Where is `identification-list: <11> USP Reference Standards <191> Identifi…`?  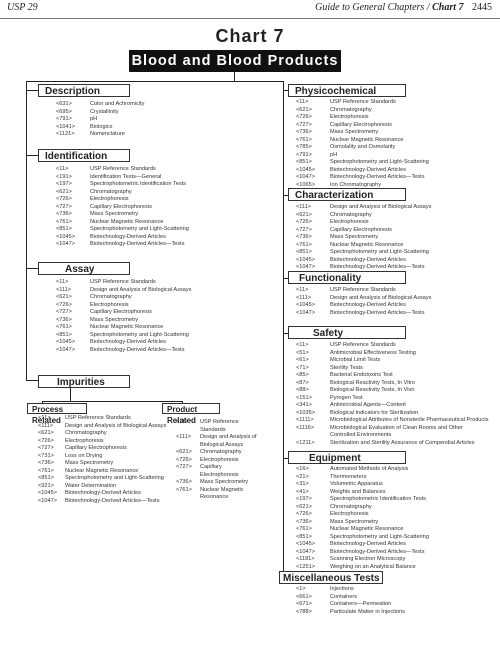 identification-list: <11> USP Reference Standards <191> Identifi… is located at coordinates (122, 207).